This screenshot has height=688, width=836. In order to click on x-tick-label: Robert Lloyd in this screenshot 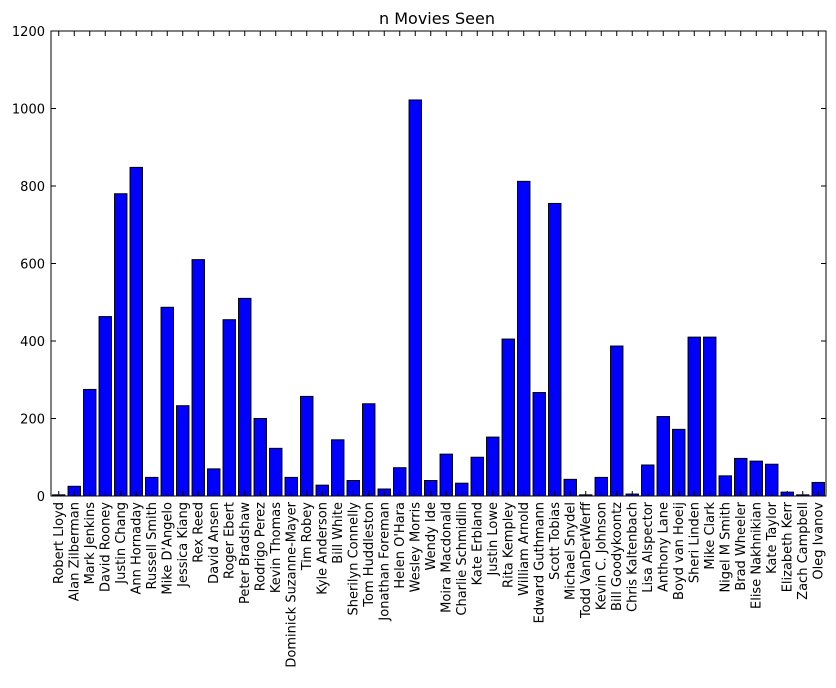, I will do `click(59, 543)`.